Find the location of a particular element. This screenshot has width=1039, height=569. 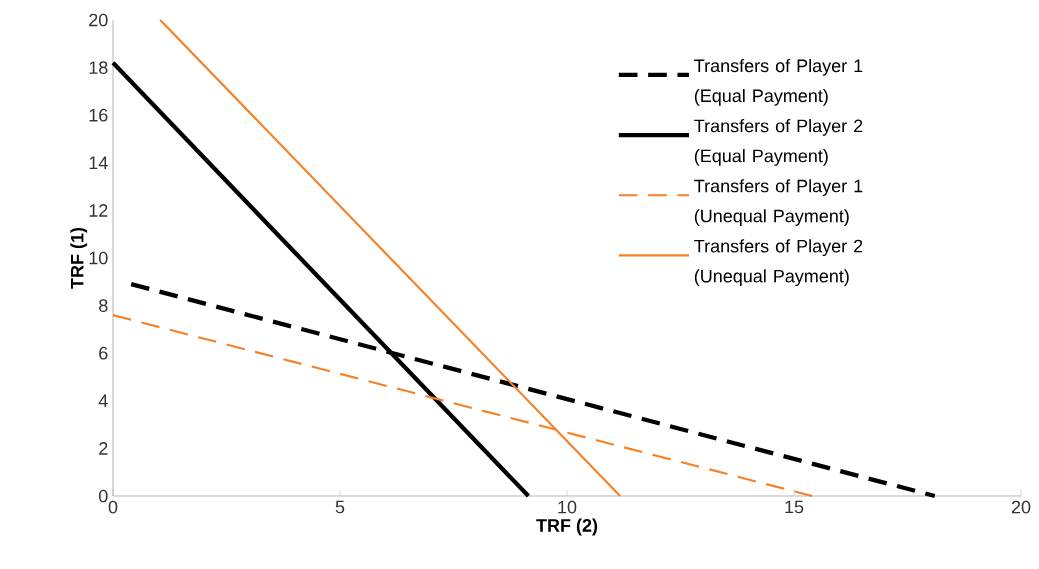

x-axis-title: TRF (2) is located at coordinates (567, 527).